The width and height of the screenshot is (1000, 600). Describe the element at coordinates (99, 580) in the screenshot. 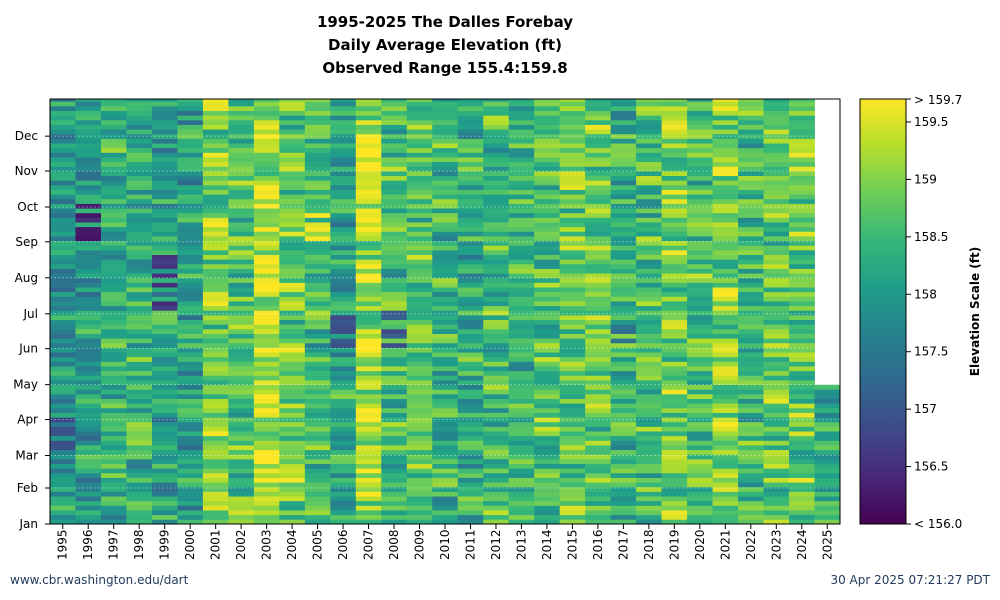

I see `source-url: www.cbr.washington.edu/dart` at that location.